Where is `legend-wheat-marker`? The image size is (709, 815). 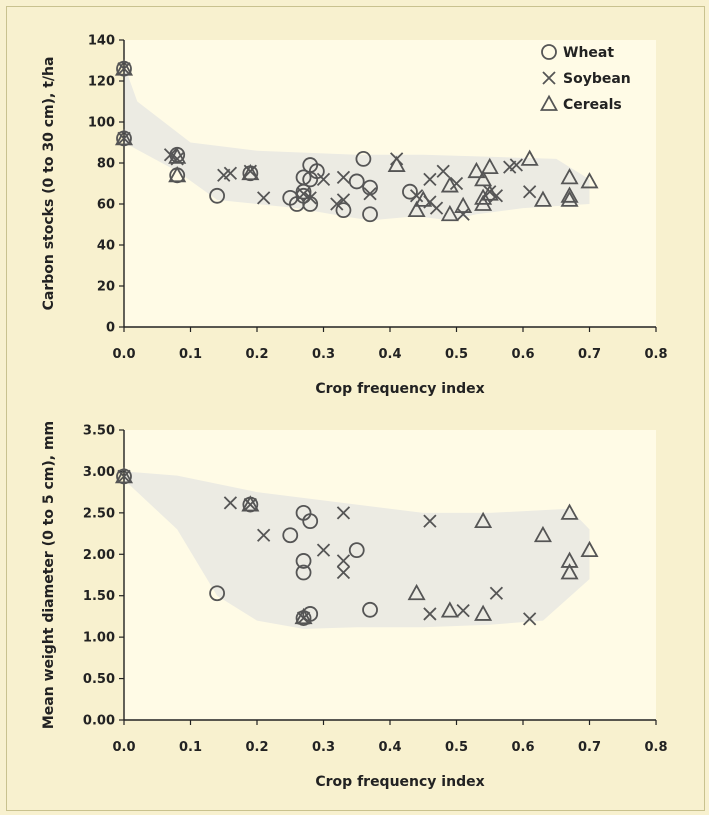 legend-wheat-marker is located at coordinates (549, 52).